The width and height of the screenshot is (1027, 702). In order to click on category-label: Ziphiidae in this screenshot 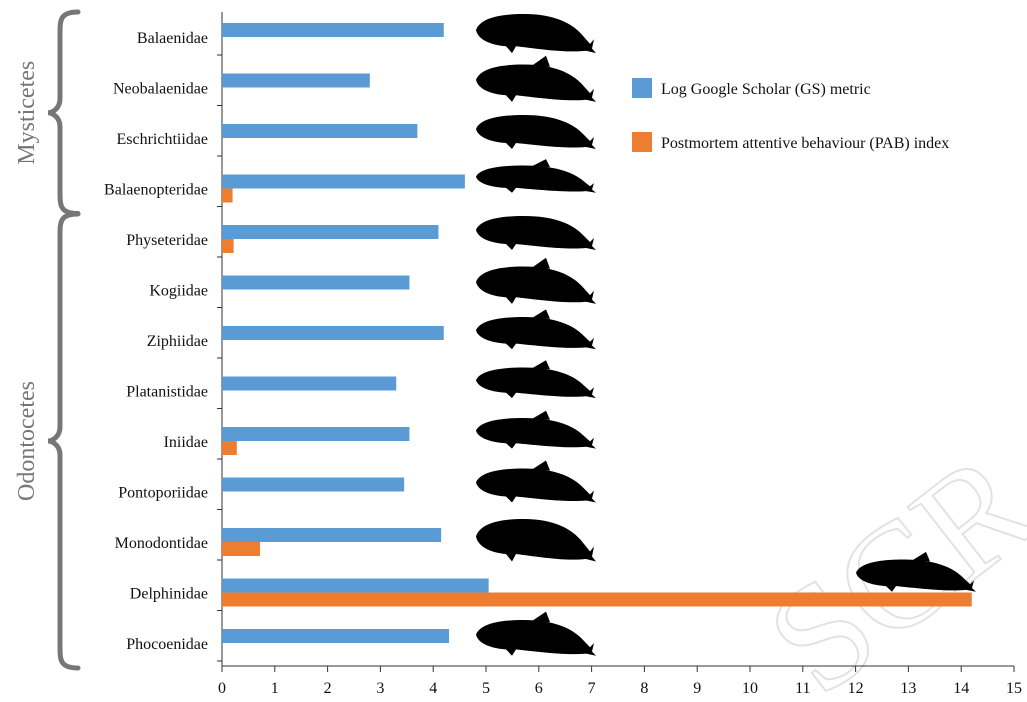, I will do `click(177, 341)`.